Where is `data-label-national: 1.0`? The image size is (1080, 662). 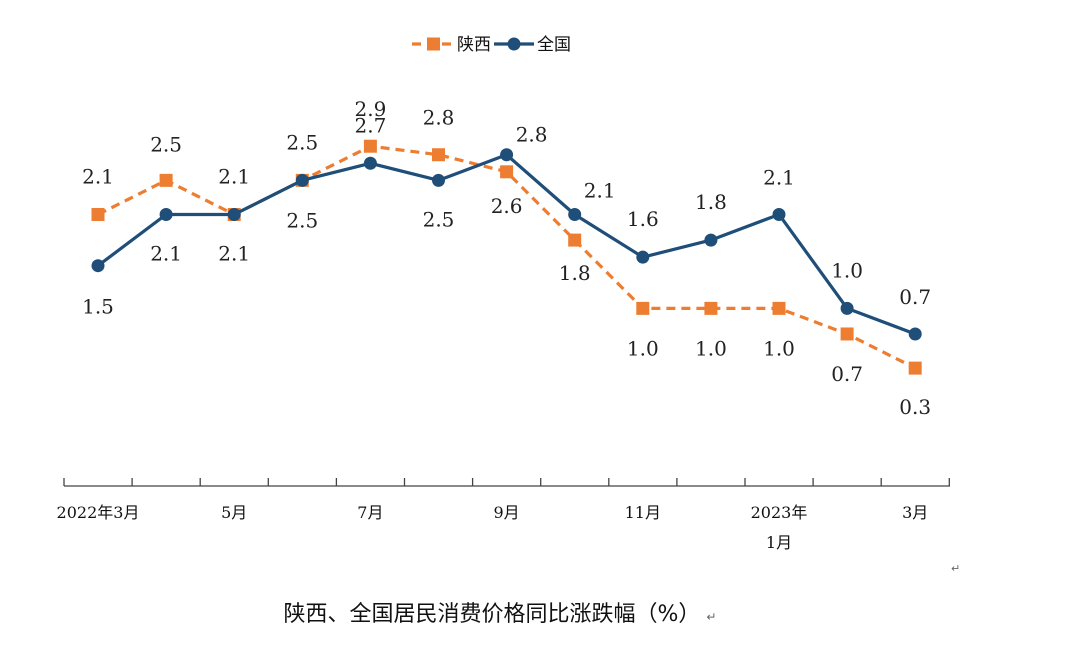 data-label-national: 1.0 is located at coordinates (847, 270).